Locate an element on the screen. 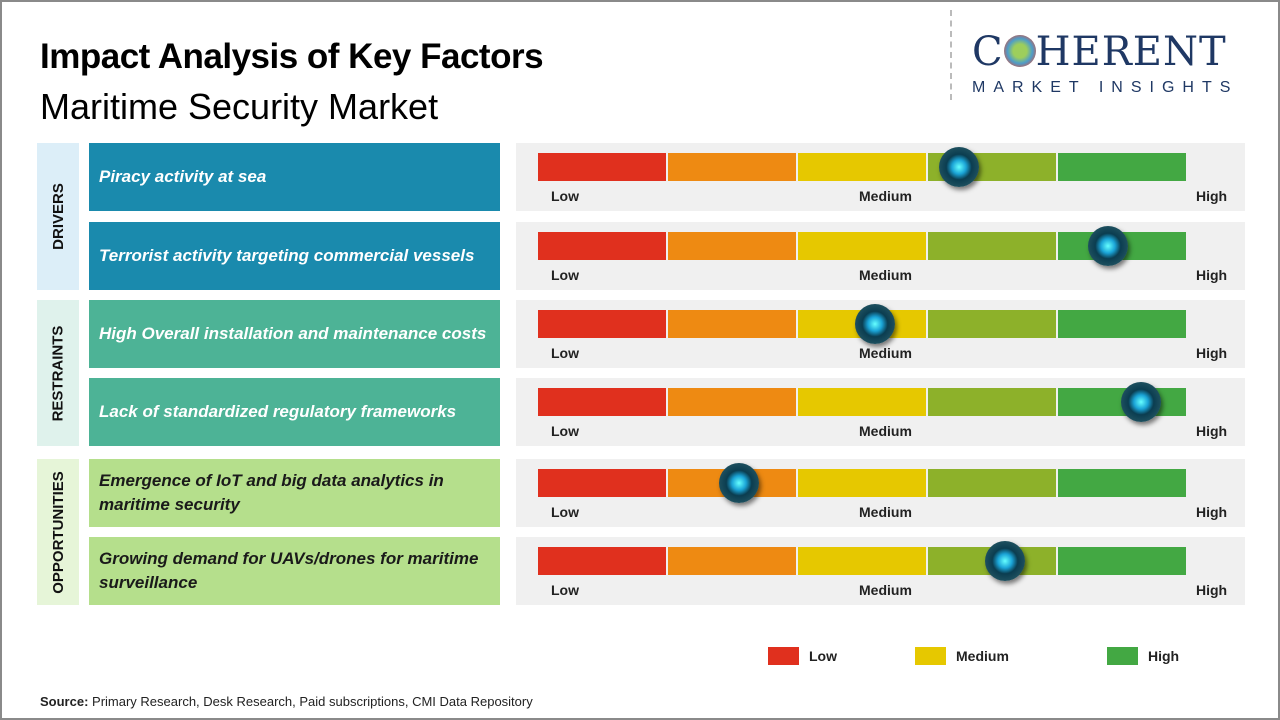 The image size is (1280, 720). logo: C HERENT MARKET INSIGHTS is located at coordinates (1111, 55).